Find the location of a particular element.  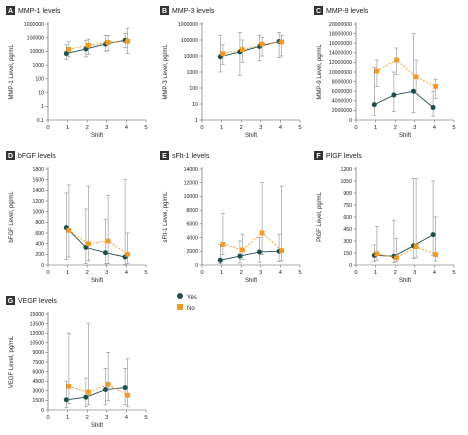

chart-f-xtick-label: 1 is located at coordinates (375, 273).